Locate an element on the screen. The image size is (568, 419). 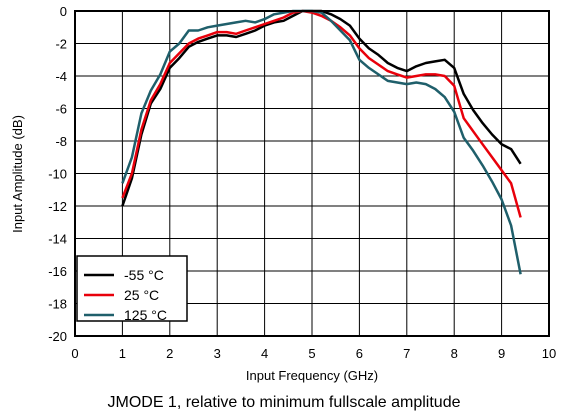
legend: -55 °C 25 °C 125 °C is located at coordinates (132, 289).